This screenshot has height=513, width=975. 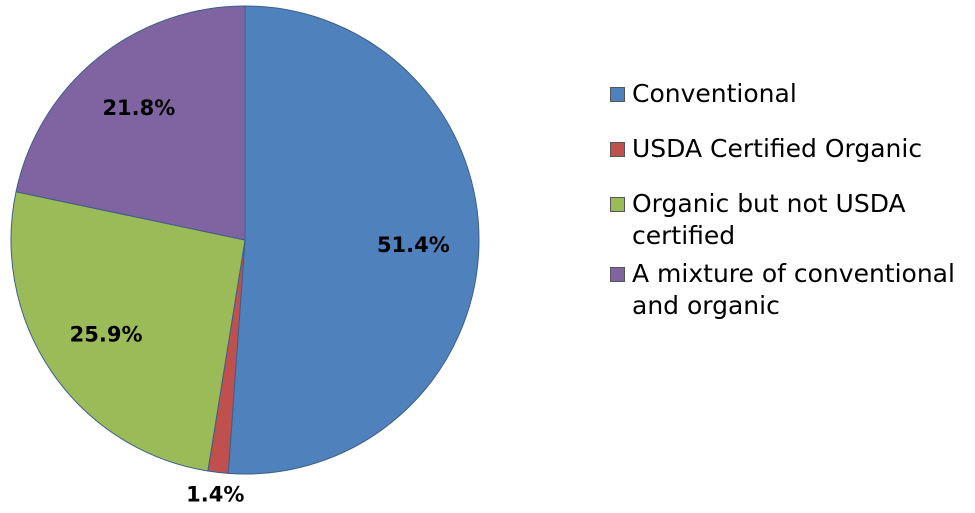 What do you see at coordinates (413, 245) in the screenshot?
I see `data-label: 51.4%` at bounding box center [413, 245].